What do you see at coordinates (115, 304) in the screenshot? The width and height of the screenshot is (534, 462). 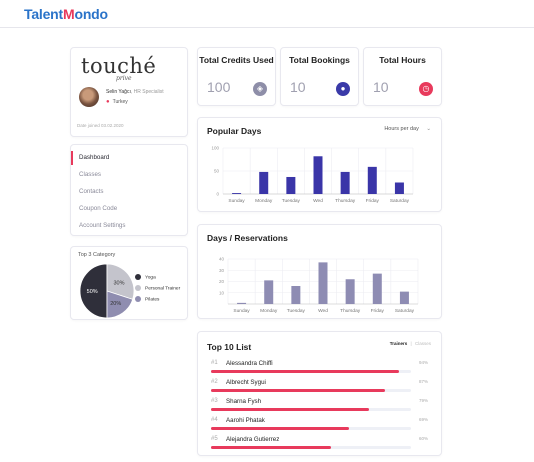 I see `pie-slice-label: 20%` at bounding box center [115, 304].